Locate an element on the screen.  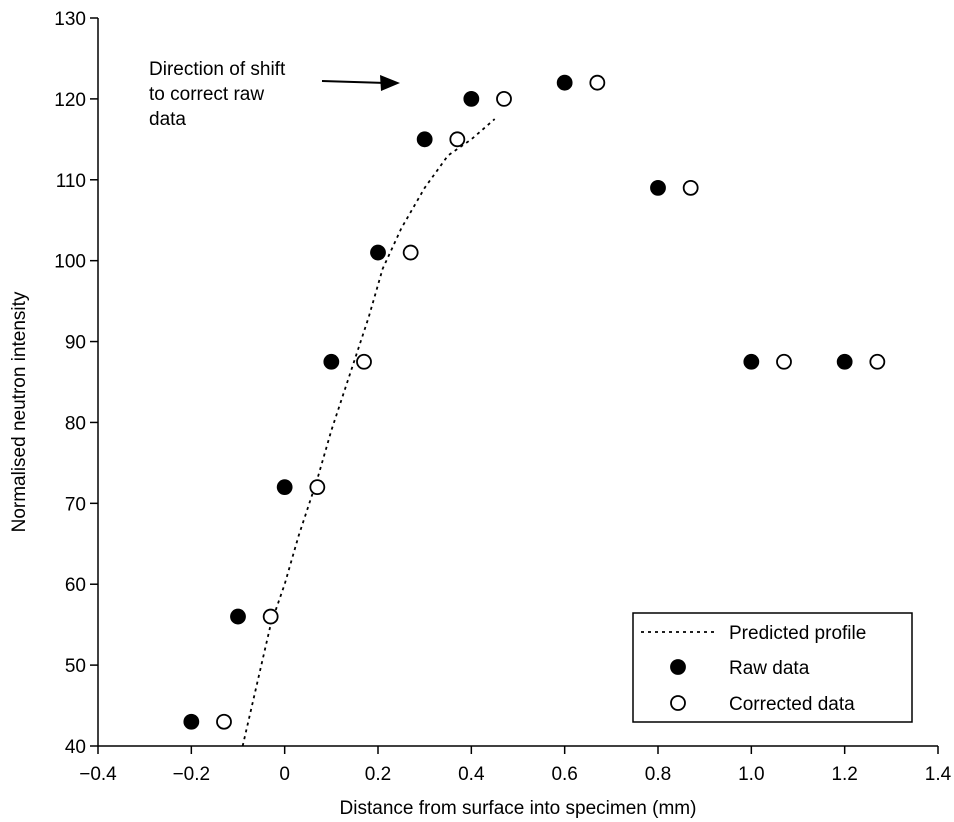
x-tick-label: −0.4 is located at coordinates (98, 774).